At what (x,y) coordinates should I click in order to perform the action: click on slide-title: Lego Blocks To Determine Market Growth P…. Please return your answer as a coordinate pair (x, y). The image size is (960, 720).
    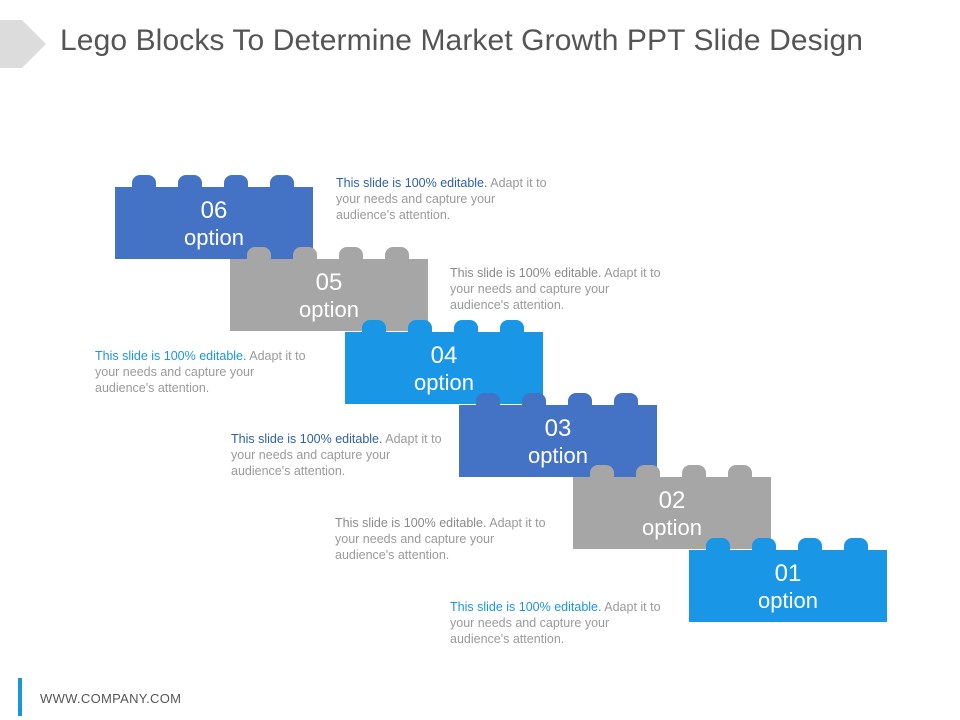
    Looking at the image, I should click on (462, 40).